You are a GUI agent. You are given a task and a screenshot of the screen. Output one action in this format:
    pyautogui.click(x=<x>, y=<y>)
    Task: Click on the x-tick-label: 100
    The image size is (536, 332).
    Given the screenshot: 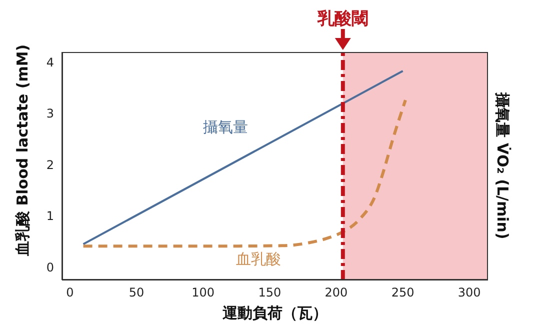 What is the action you would take?
    pyautogui.click(x=203, y=293)
    